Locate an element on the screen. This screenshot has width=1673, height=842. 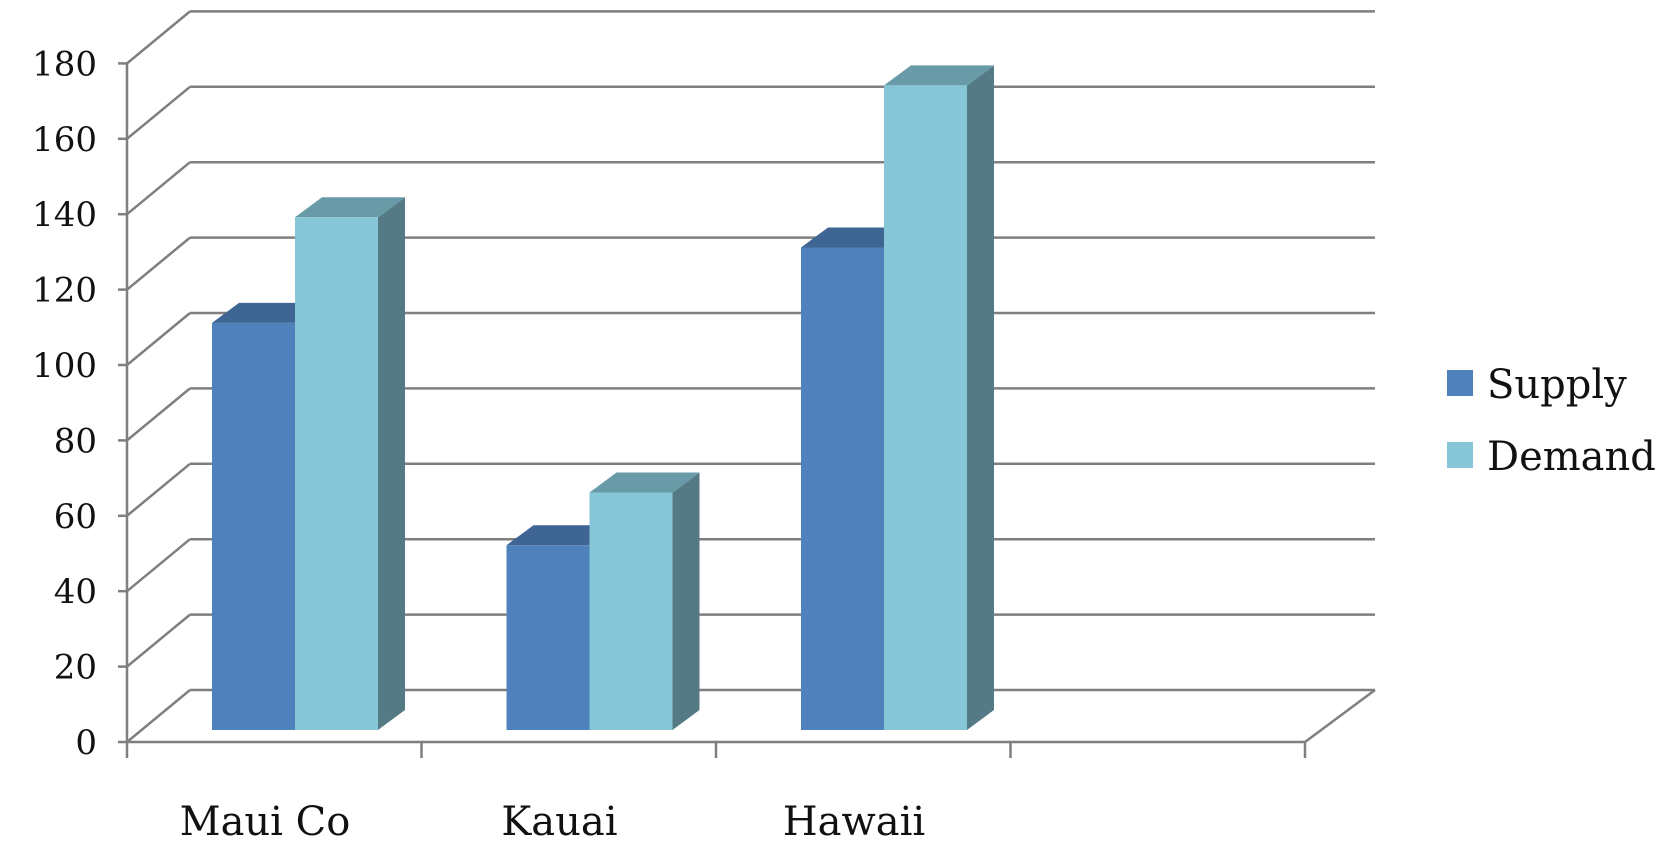
x-tick-labels: Maui Co Kauai Hawaii is located at coordinates (553, 820).